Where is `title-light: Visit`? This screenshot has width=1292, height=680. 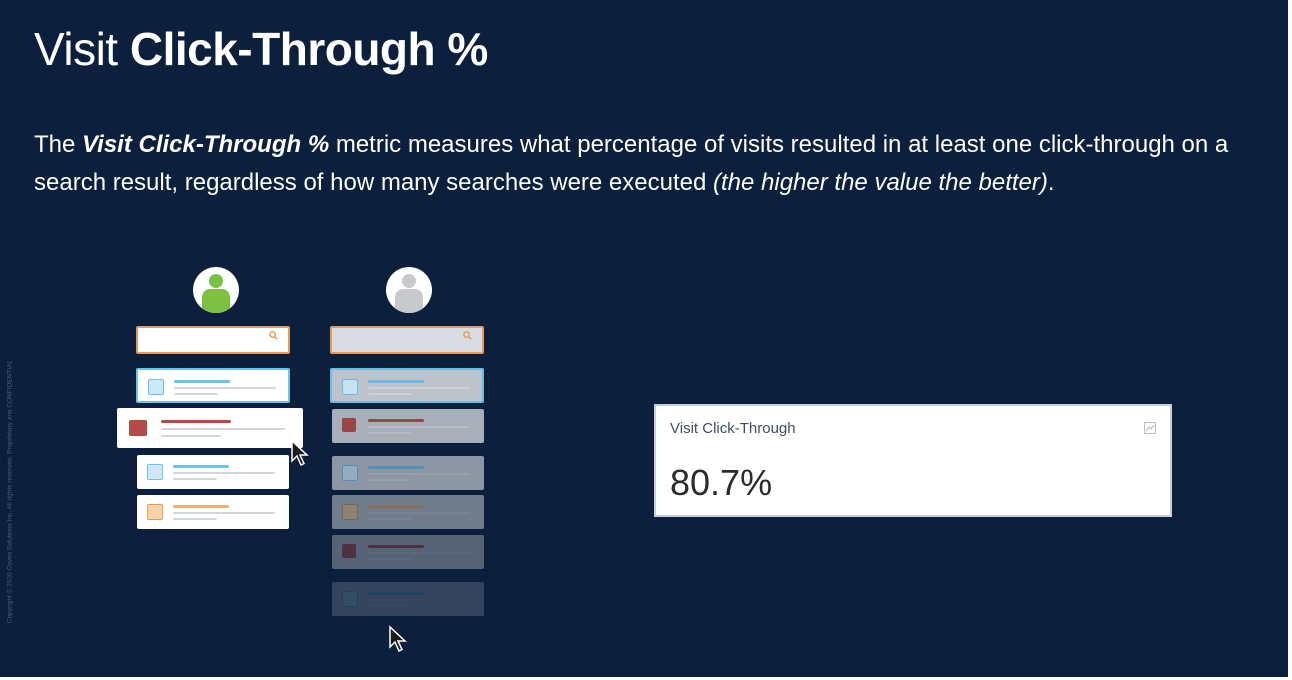
title-light: Visit is located at coordinates (76, 49).